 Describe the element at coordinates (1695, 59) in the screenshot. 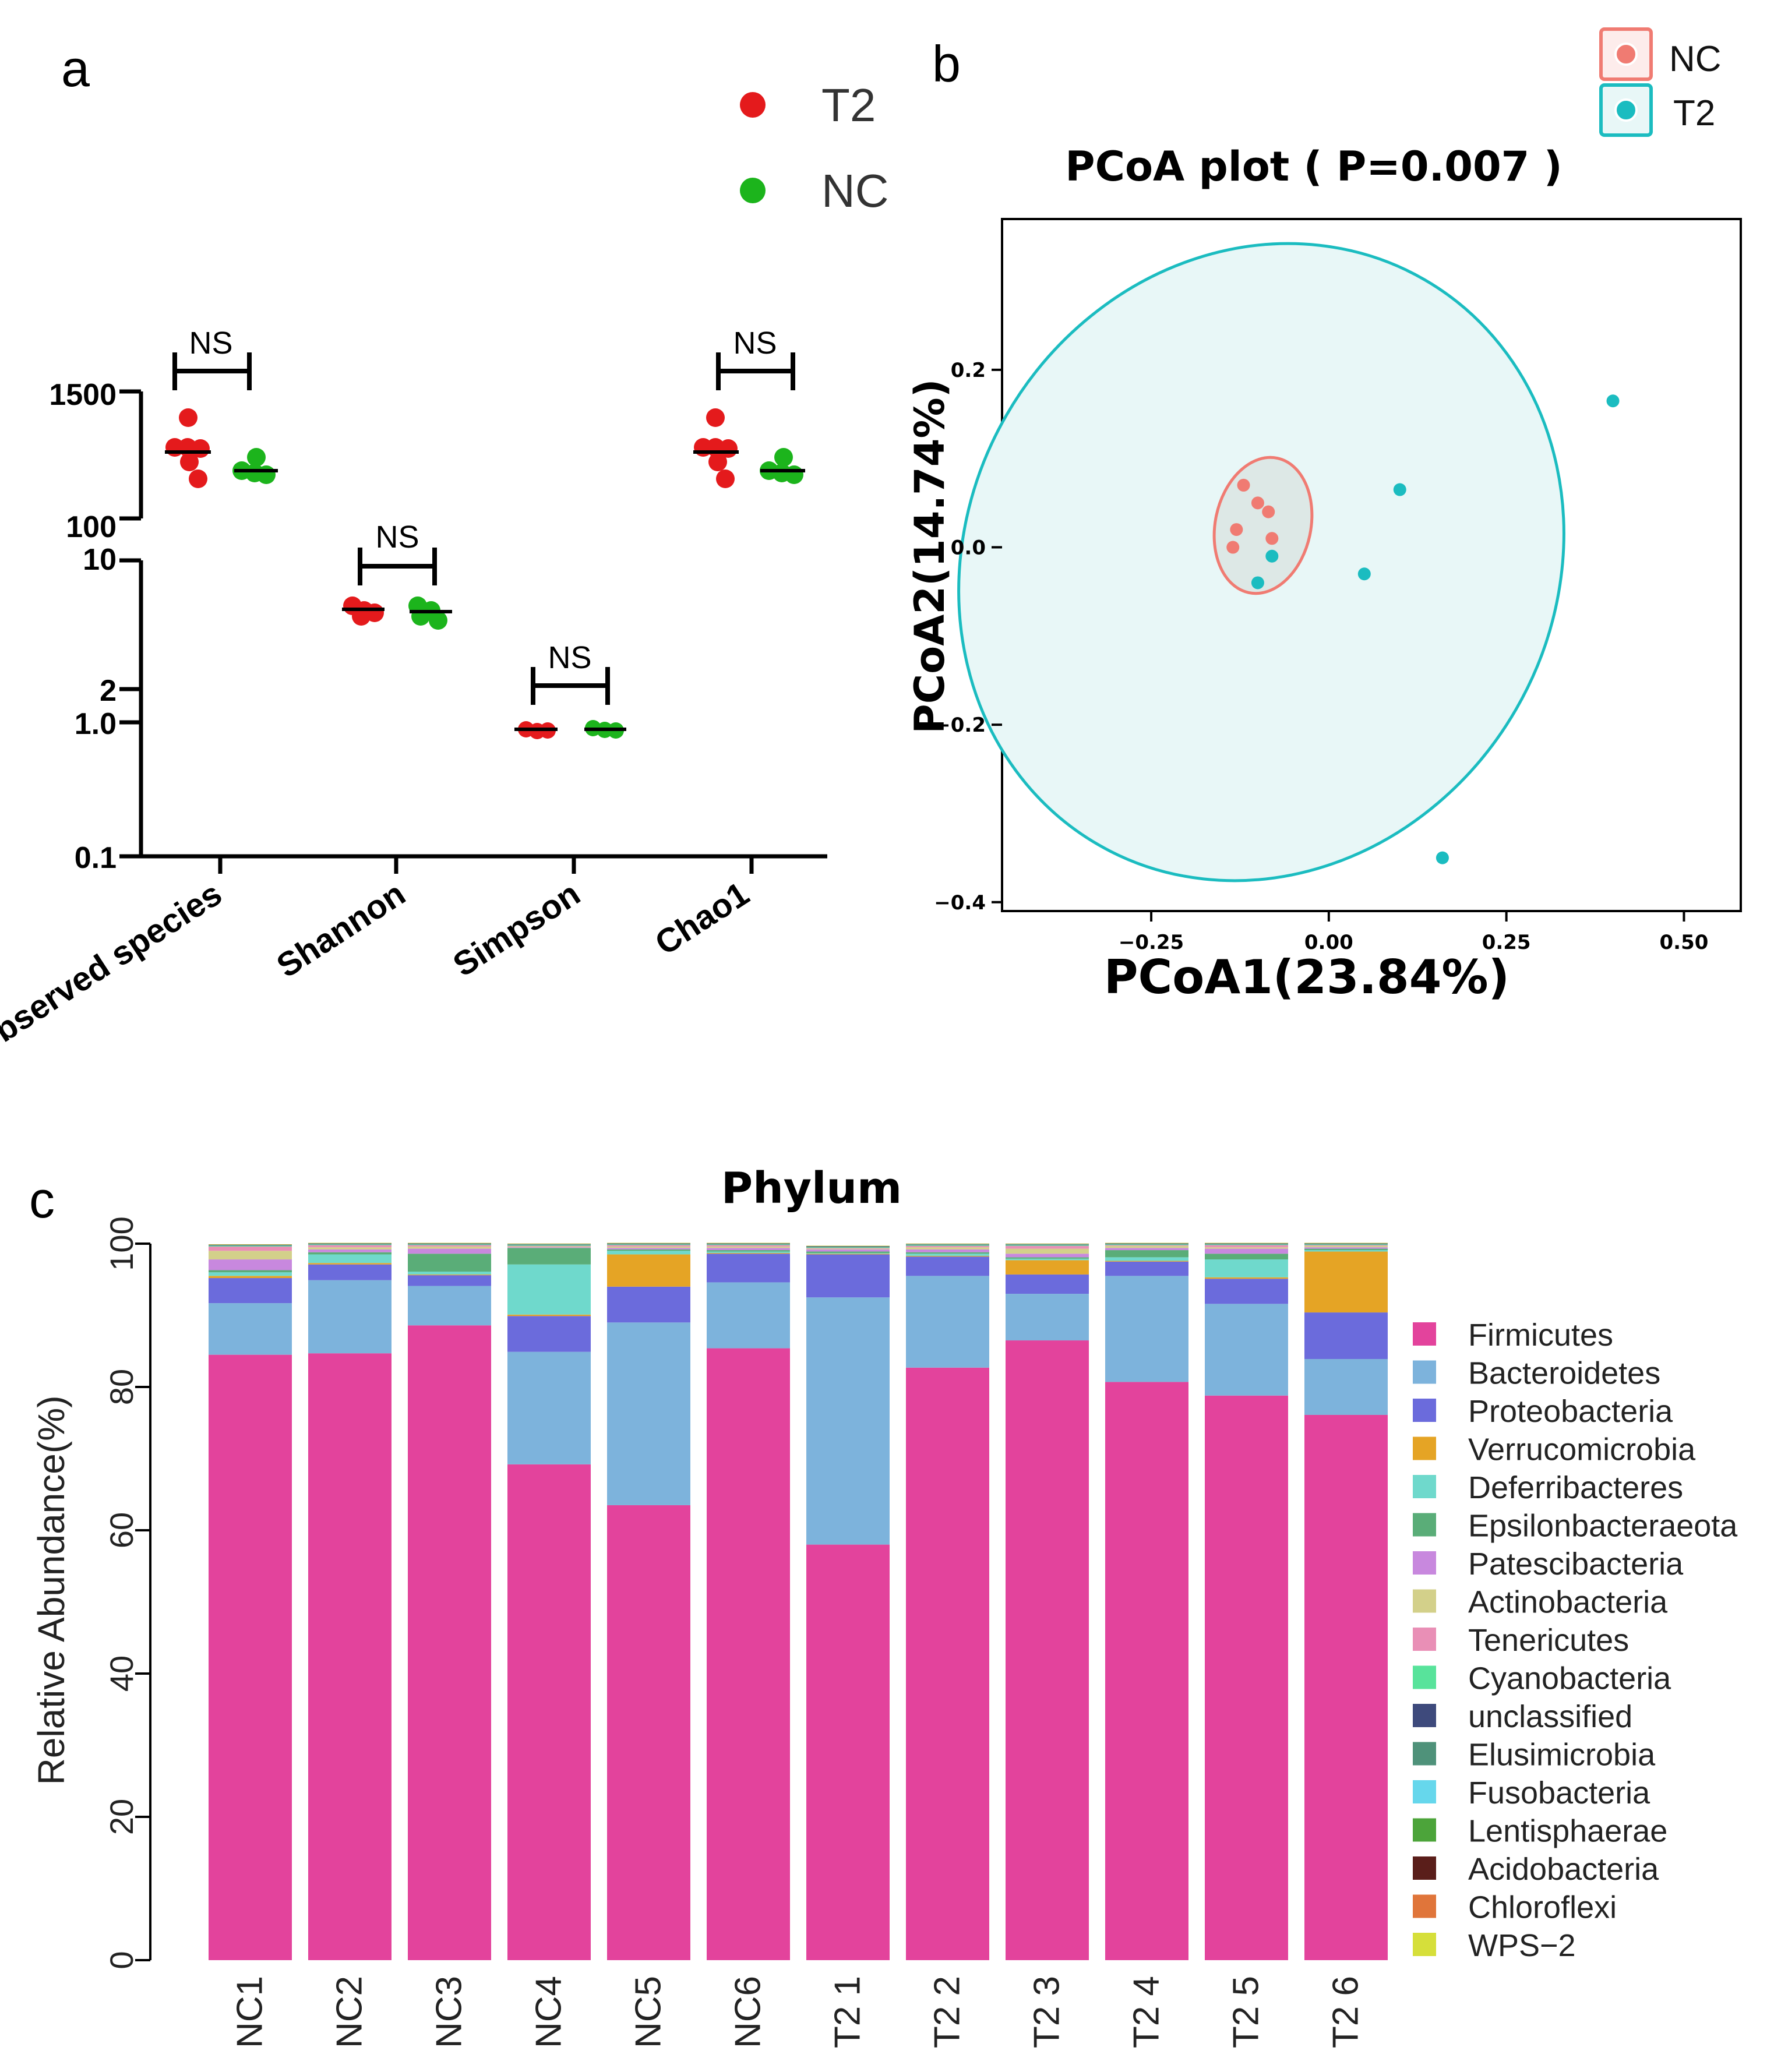

I see `legend-b-label-nc: NC` at that location.